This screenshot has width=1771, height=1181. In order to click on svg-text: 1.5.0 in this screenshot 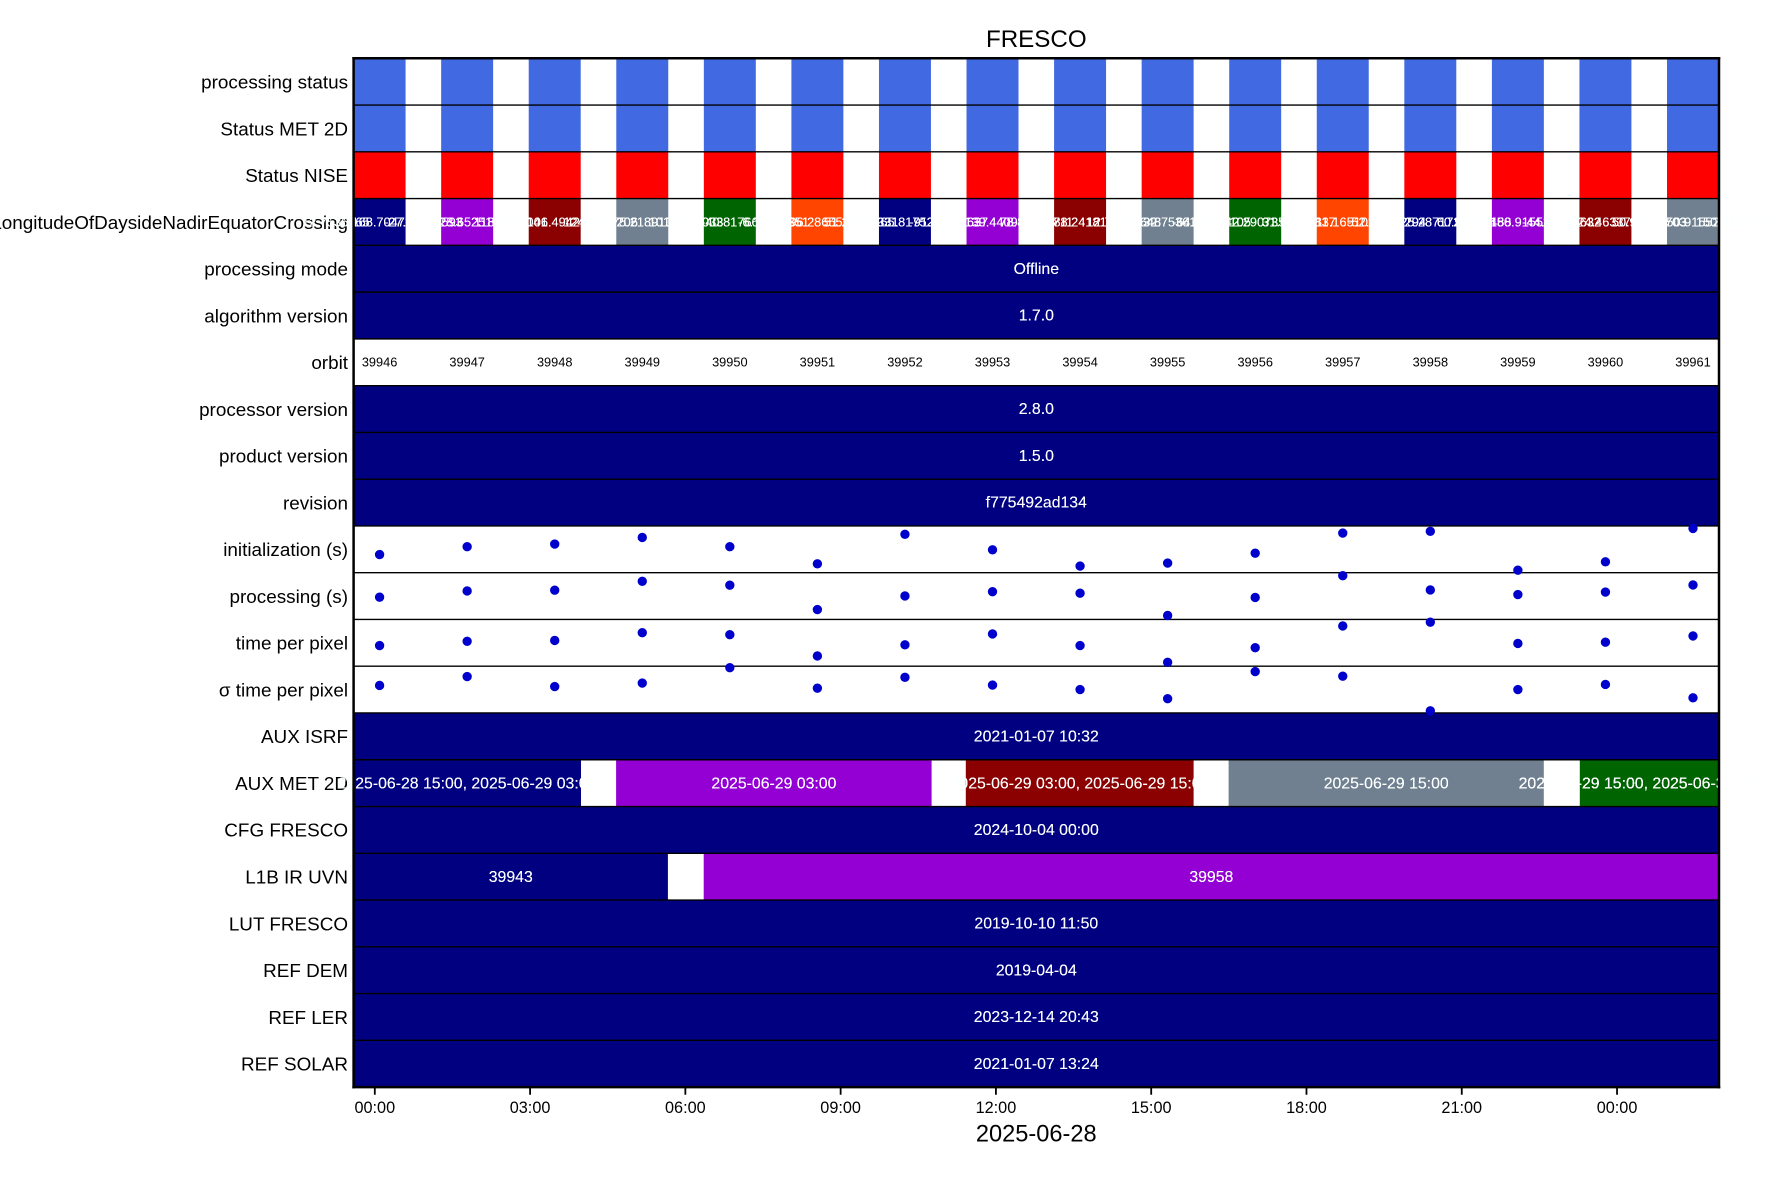, I will do `click(1036, 456)`.